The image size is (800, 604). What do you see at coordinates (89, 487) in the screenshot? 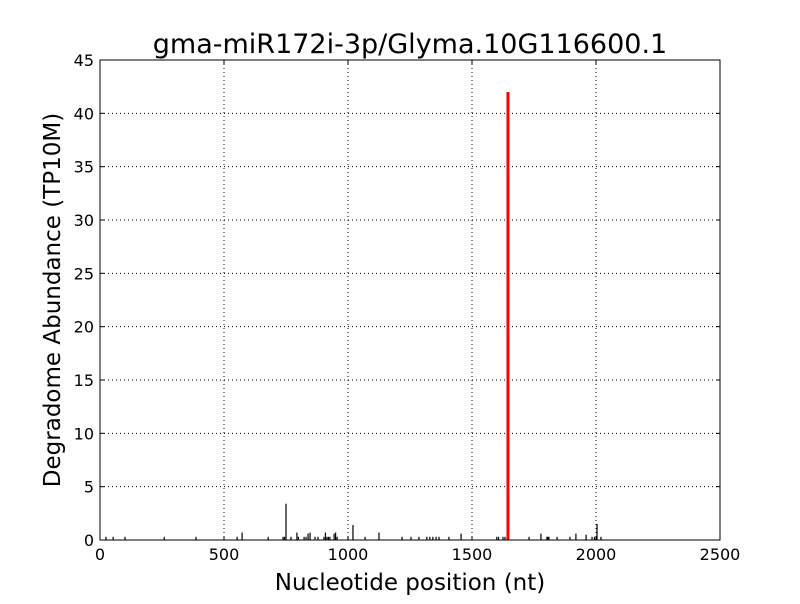
I see `y-tick-label: 5` at bounding box center [89, 487].